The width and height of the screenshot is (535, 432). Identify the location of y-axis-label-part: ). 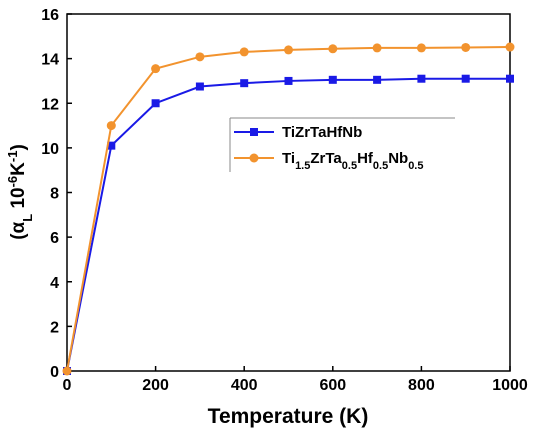
(18, 147).